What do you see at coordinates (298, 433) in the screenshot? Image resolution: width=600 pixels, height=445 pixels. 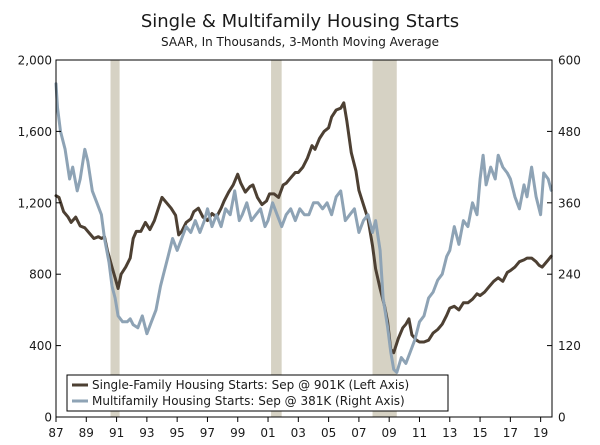 I see `x-tick-label: 03` at bounding box center [298, 433].